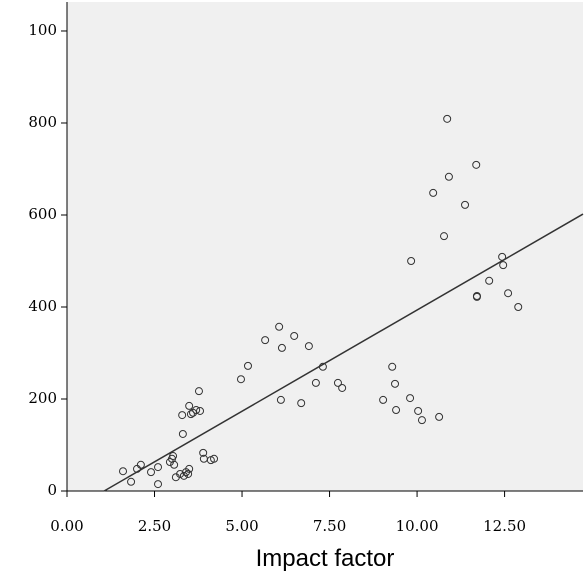 This screenshot has width=586, height=584. Describe the element at coordinates (241, 526) in the screenshot. I see `x-tick-label: 5.00` at that location.